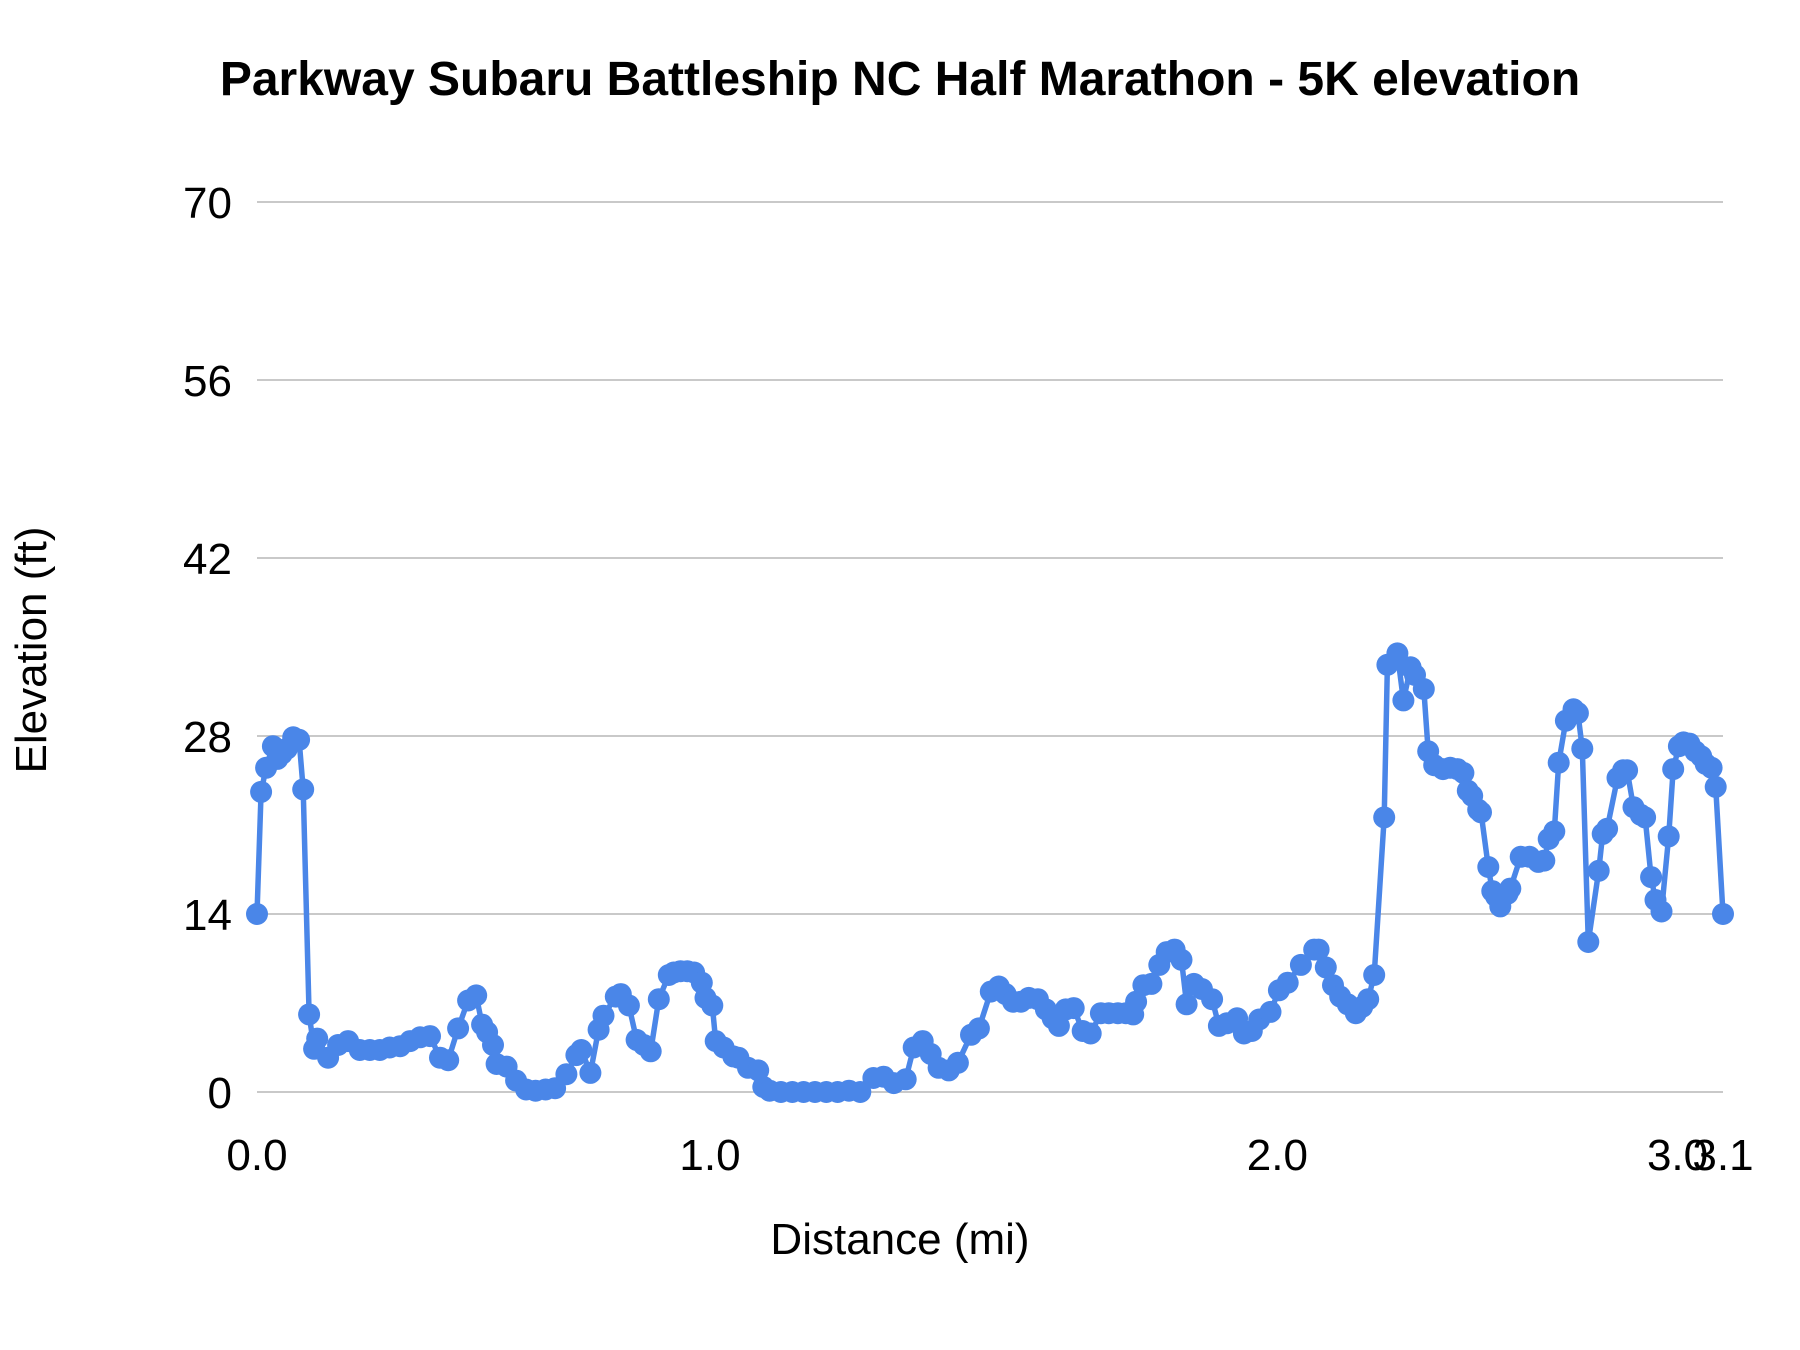 This screenshot has height=1350, width=1800. I want to click on y-tick-label-56: 56, so click(207, 381).